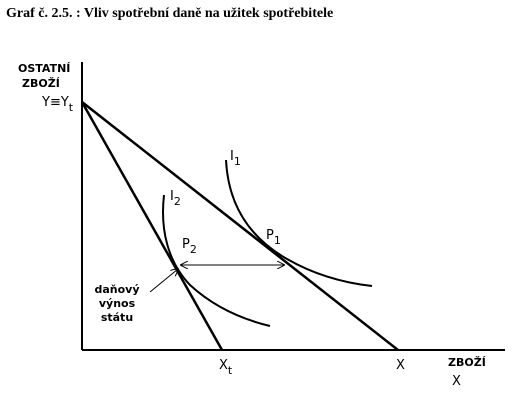  I want to click on p1-label: P1, so click(273, 237).